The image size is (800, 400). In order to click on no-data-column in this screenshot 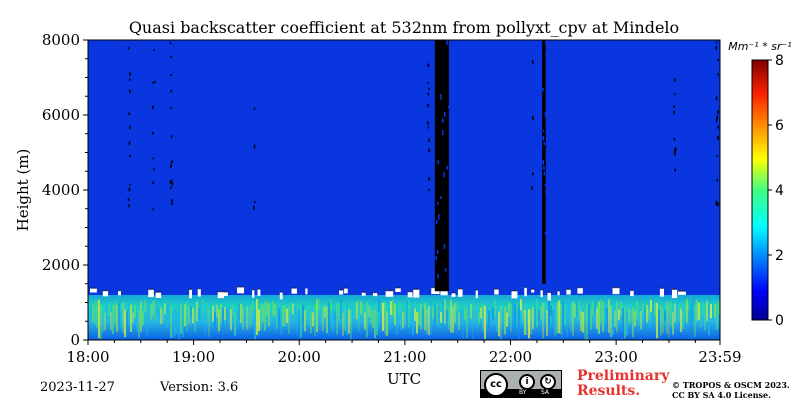, I will do `click(441, 166)`.